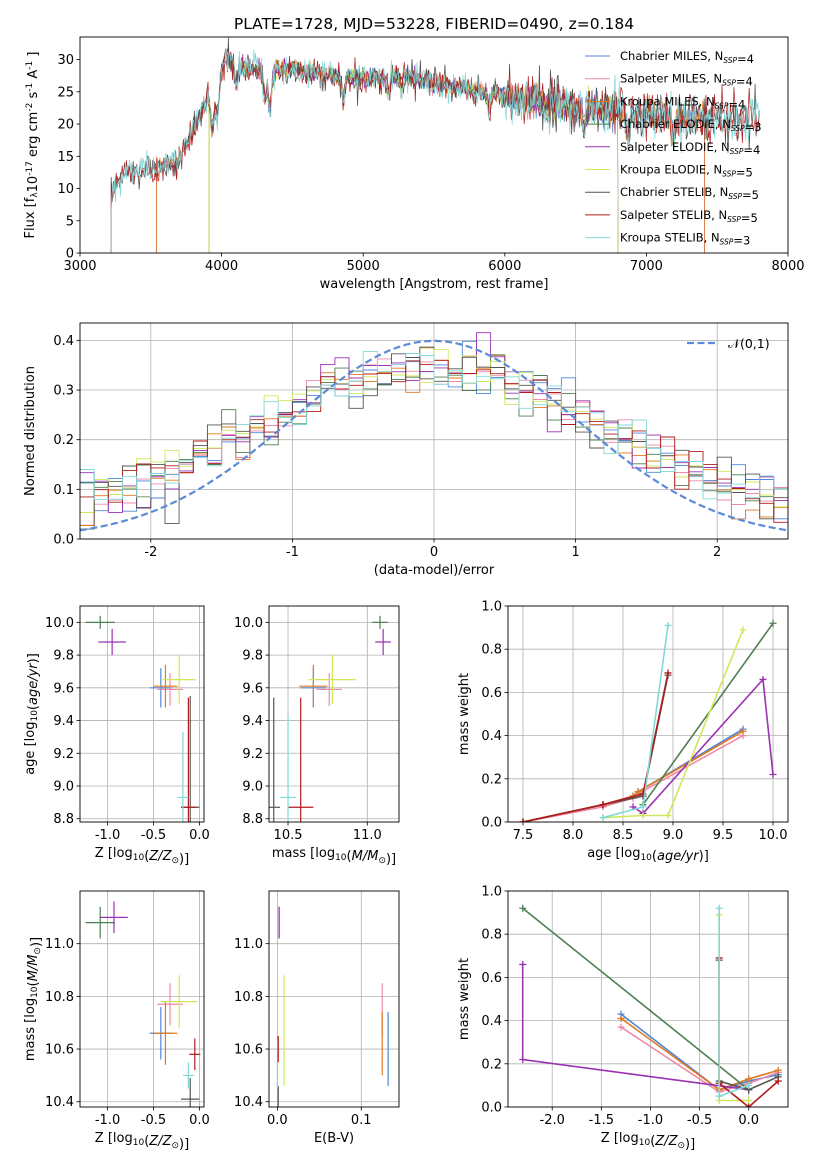 This screenshot has width=819, height=1170. I want to click on y-axis-label: mass [log10(M/M⊙)], so click(33, 999).